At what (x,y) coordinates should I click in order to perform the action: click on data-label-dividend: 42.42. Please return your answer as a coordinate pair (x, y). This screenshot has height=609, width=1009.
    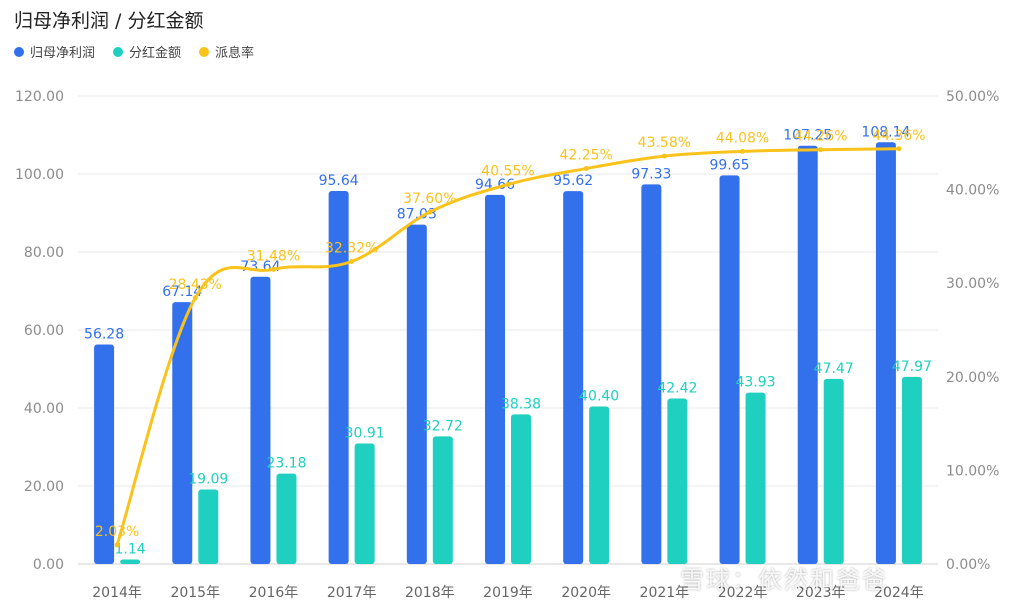
    Looking at the image, I should click on (677, 389).